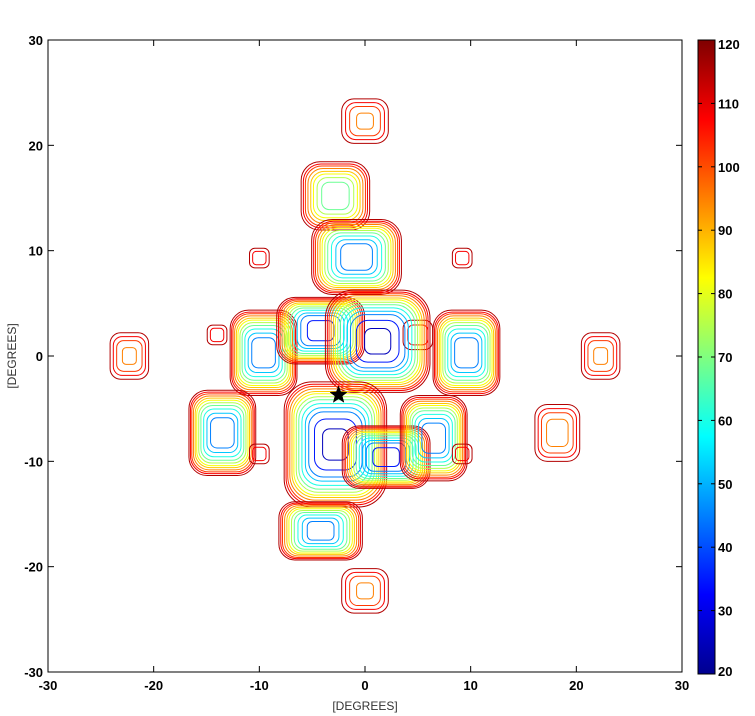 The width and height of the screenshot is (755, 716). Describe the element at coordinates (725, 357) in the screenshot. I see `colorbar-tick-label: 70` at that location.